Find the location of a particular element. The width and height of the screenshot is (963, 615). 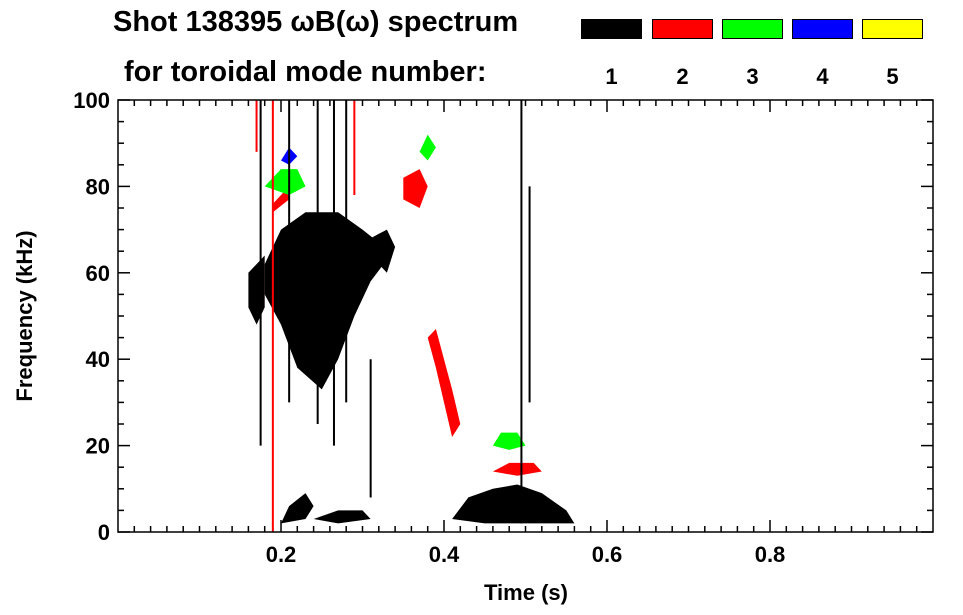

x-tick-label: 0.6 is located at coordinates (607, 554).